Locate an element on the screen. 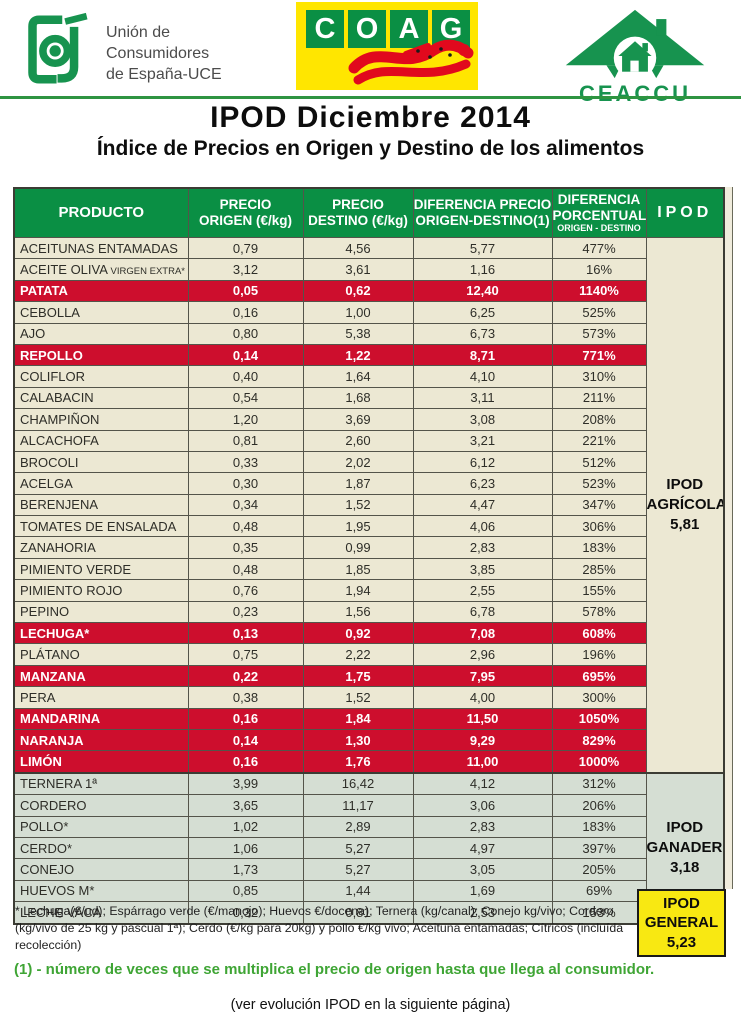 This screenshot has width=741, height=1023. percent-difference-cell: 347% is located at coordinates (599, 505).